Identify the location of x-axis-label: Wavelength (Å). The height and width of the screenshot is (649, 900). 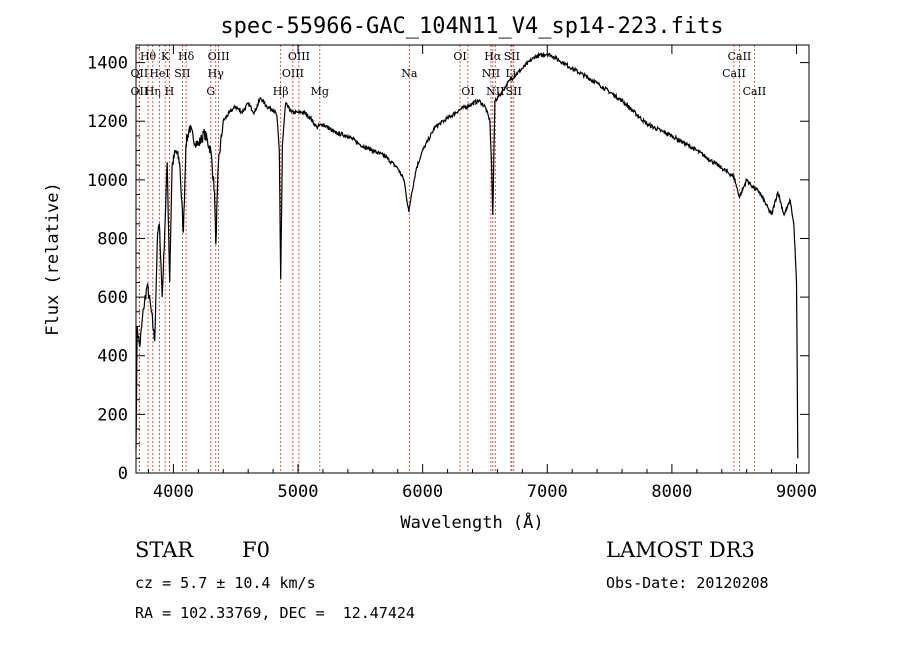
(471, 522).